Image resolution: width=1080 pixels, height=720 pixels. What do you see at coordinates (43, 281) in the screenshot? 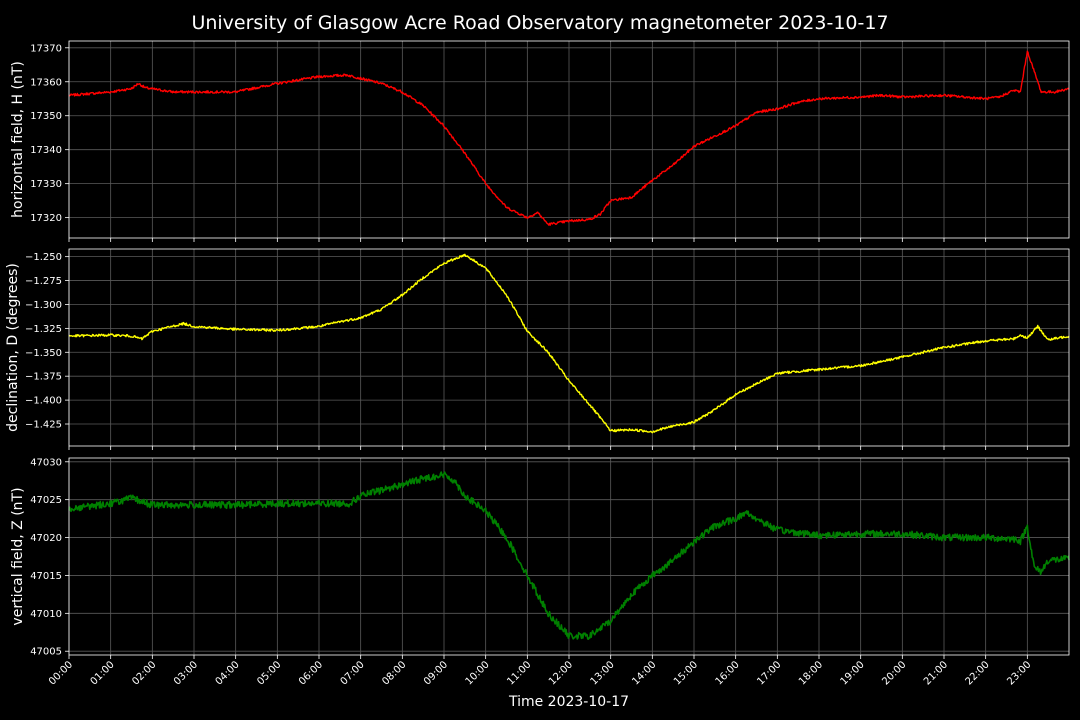
I see `declination-y-tick-label: −1.275` at bounding box center [43, 281].